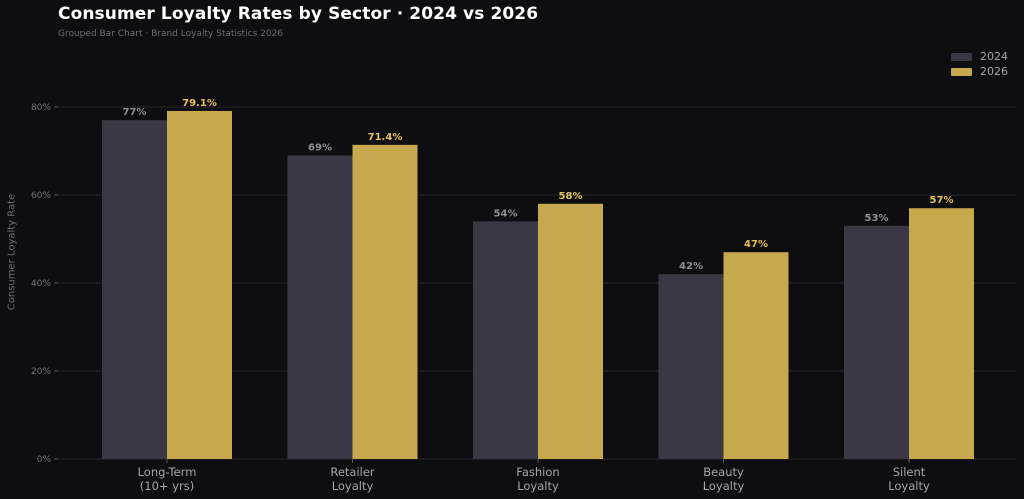 This screenshot has width=1024, height=499. What do you see at coordinates (537, 472) in the screenshot?
I see `category-label-2: Fashion` at bounding box center [537, 472].